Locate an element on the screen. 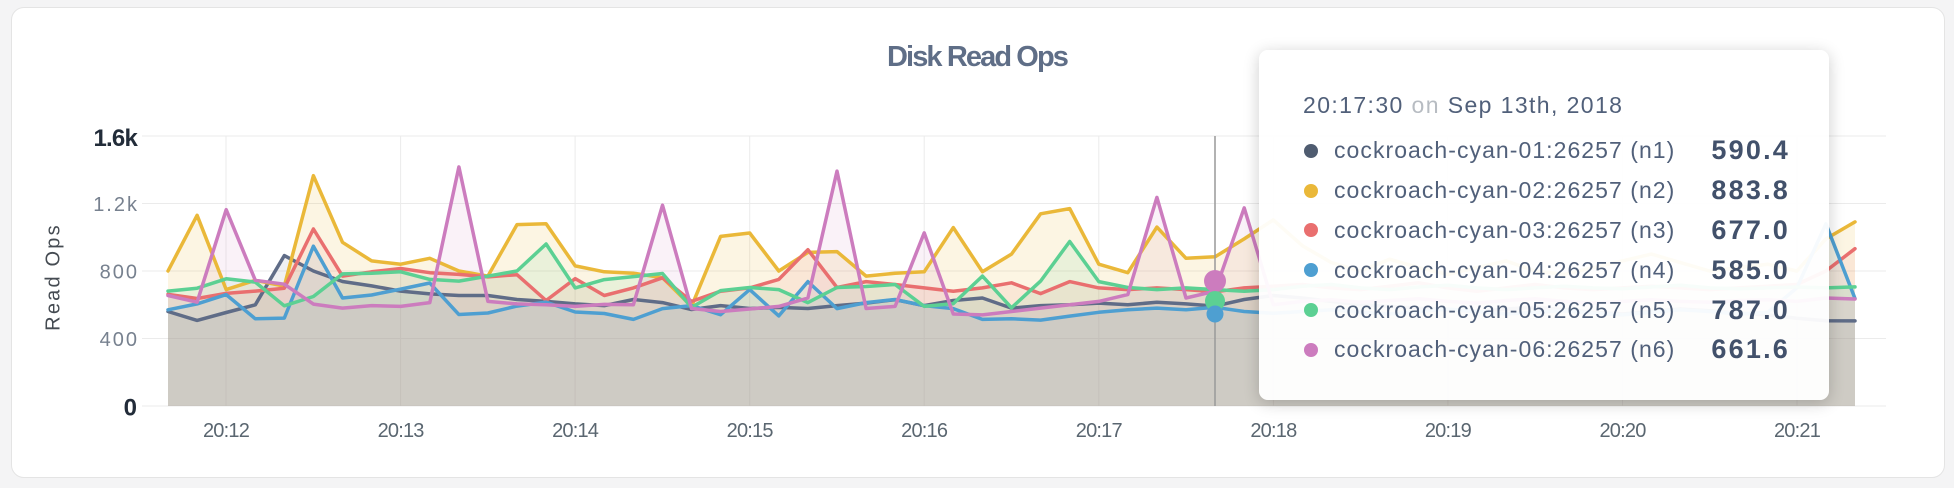 This screenshot has width=1954, height=488. svg-text: 1.6k is located at coordinates (115, 138).